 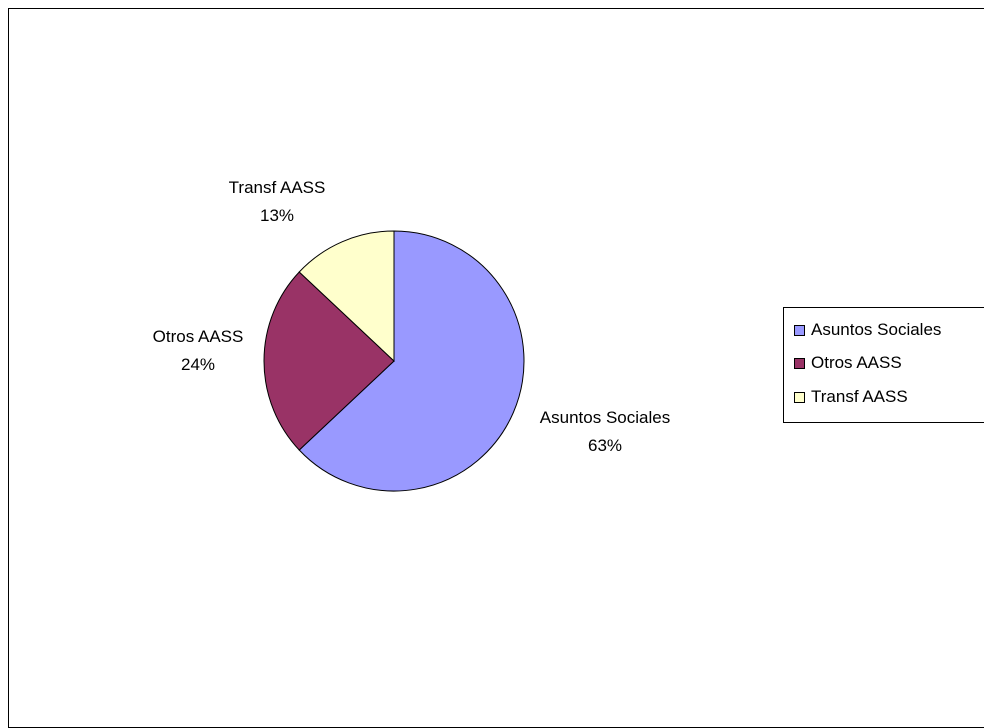 I want to click on legend-label: Transf AASS, so click(x=859, y=396).